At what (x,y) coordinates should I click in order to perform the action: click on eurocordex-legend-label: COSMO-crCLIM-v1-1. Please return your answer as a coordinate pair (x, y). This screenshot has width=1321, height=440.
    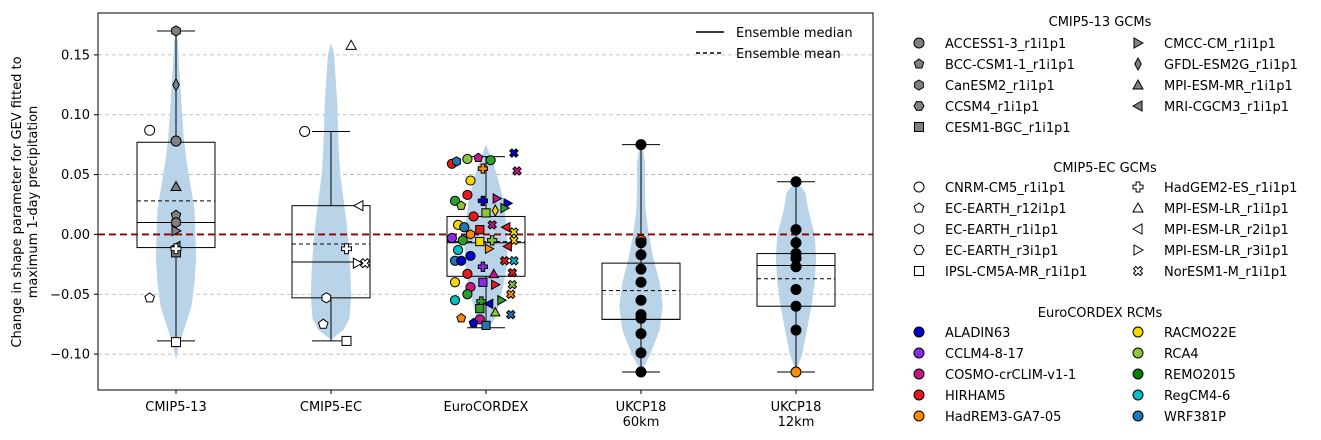
    Looking at the image, I should click on (1010, 375).